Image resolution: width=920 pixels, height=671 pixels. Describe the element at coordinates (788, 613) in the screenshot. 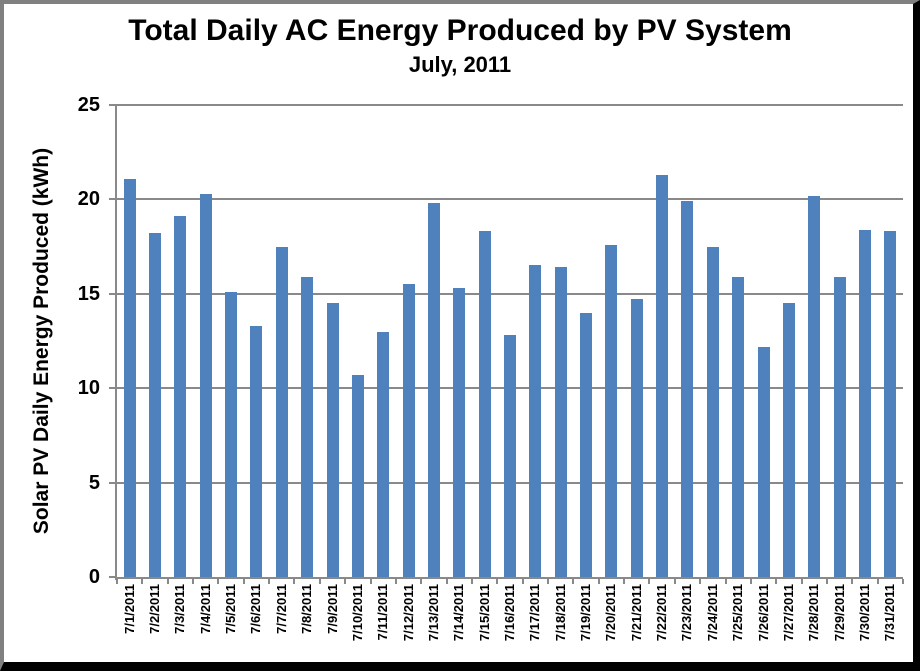

I see `x-tick-label: 7/27/2011` at that location.